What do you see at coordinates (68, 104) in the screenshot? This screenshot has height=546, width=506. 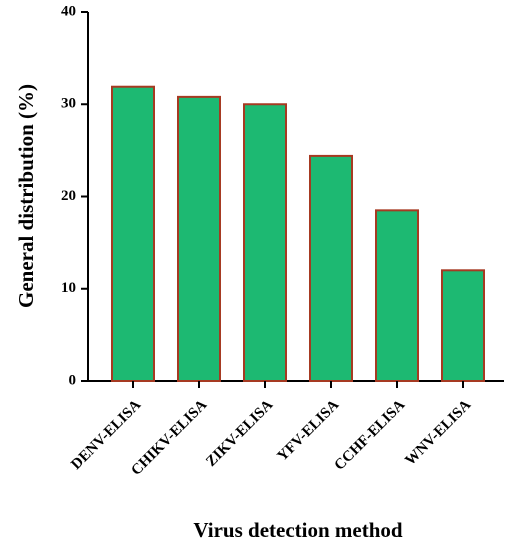 I see `y-tick-label: 30` at bounding box center [68, 104].